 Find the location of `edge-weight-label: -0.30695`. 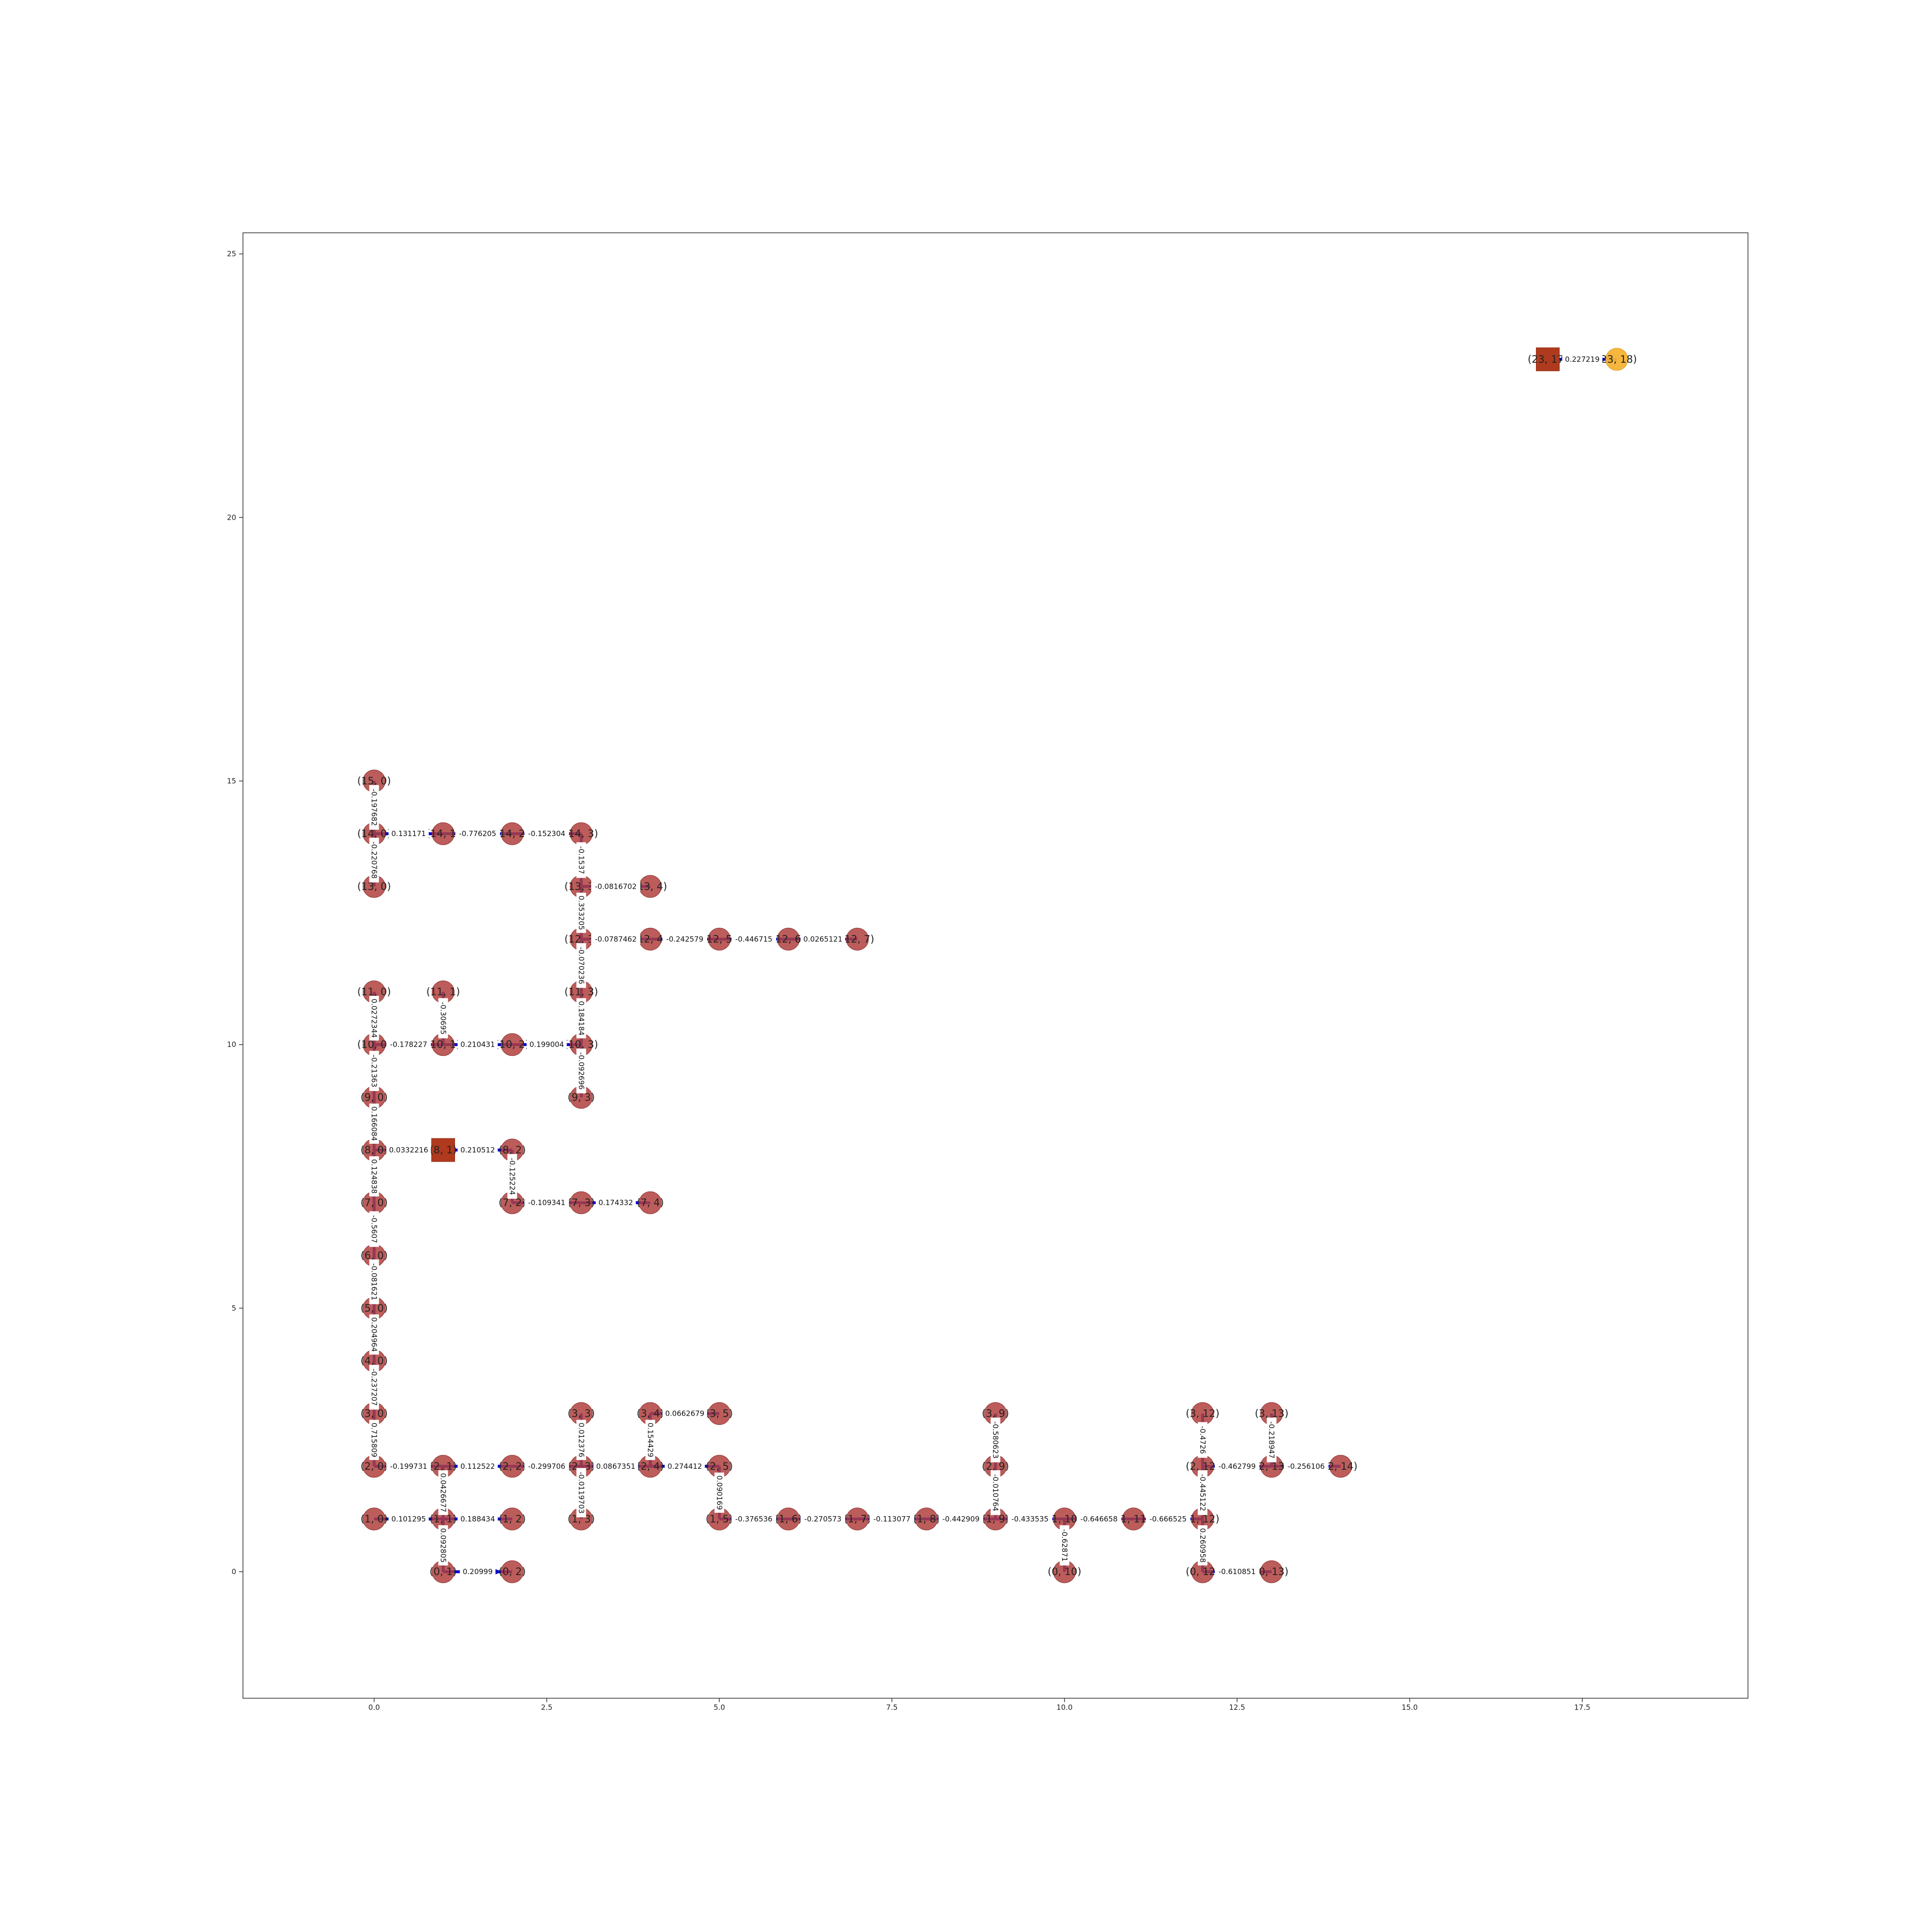

edge-weight-label: -0.30695 is located at coordinates (443, 1018).